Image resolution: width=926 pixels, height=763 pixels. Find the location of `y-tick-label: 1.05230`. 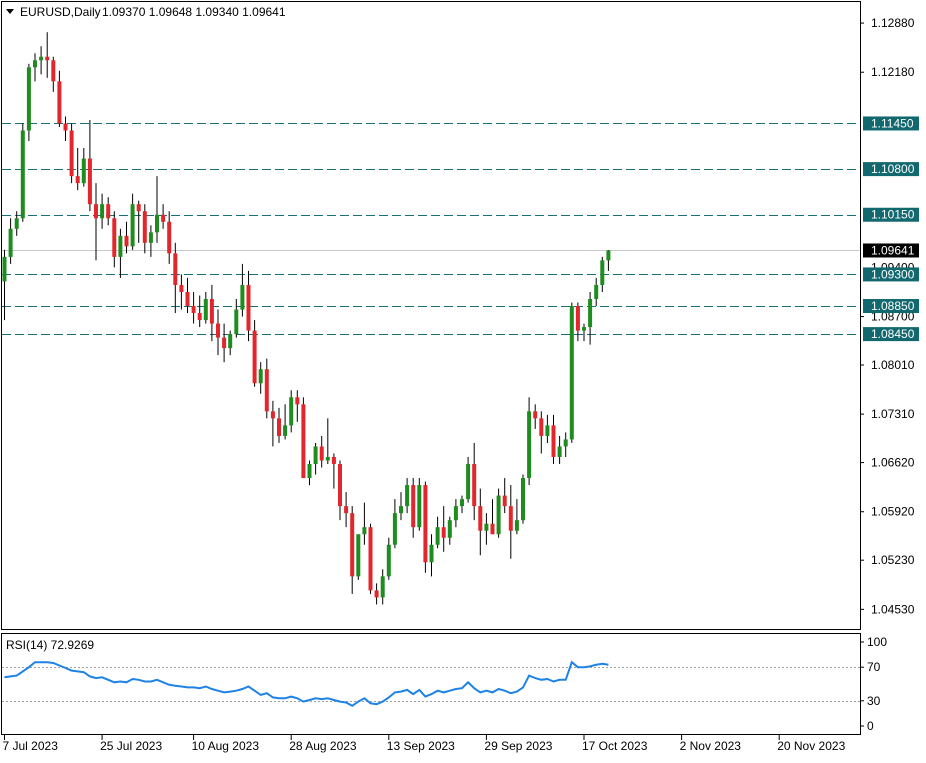

y-tick-label: 1.05230 is located at coordinates (893, 560).